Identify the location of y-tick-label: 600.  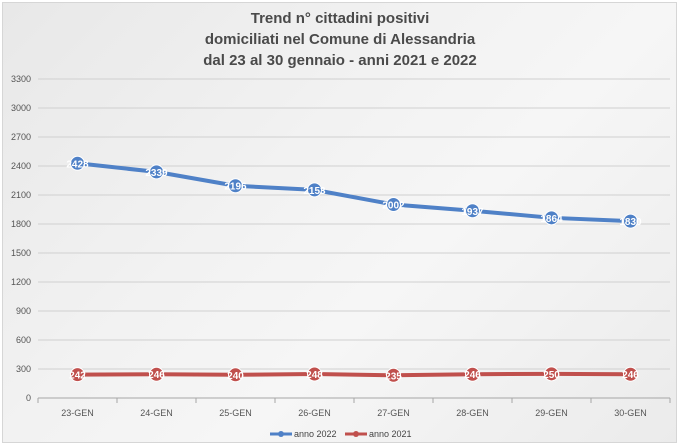
(23, 340).